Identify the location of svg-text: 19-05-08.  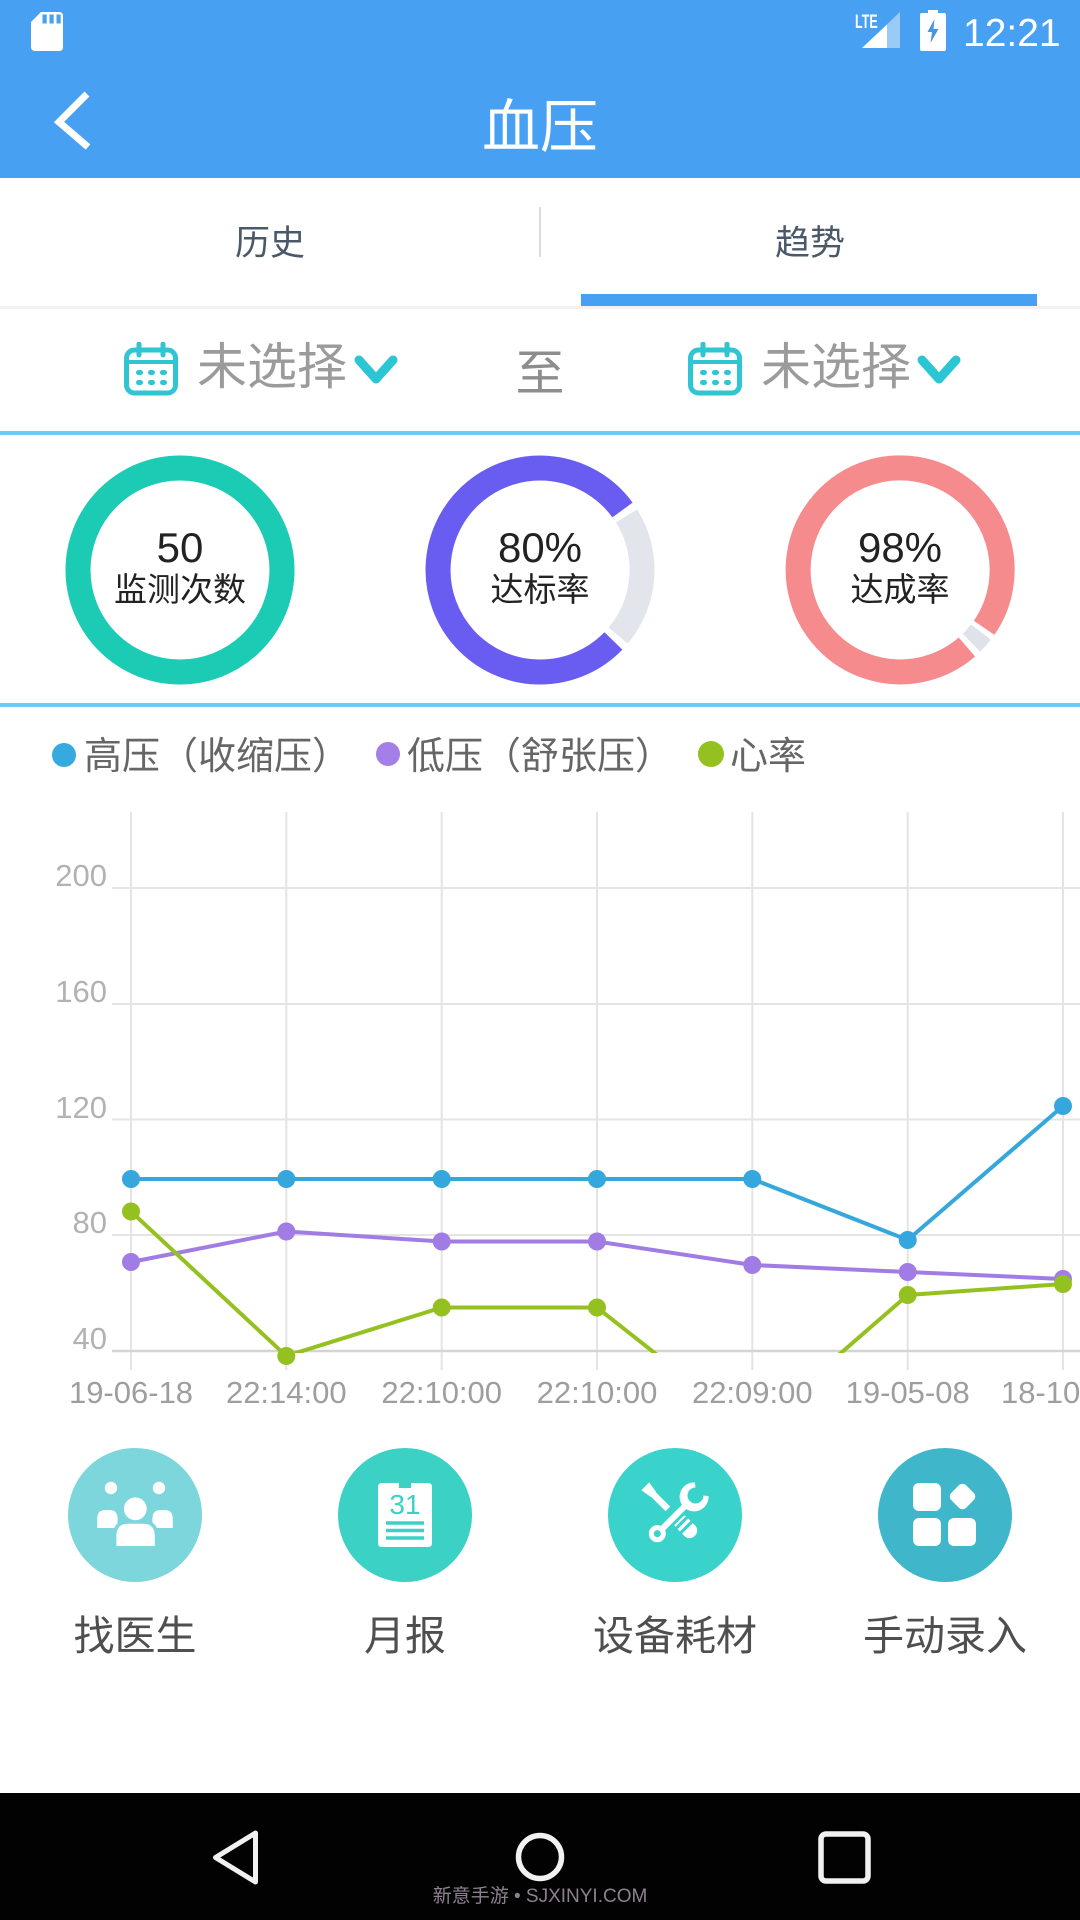
(908, 1392).